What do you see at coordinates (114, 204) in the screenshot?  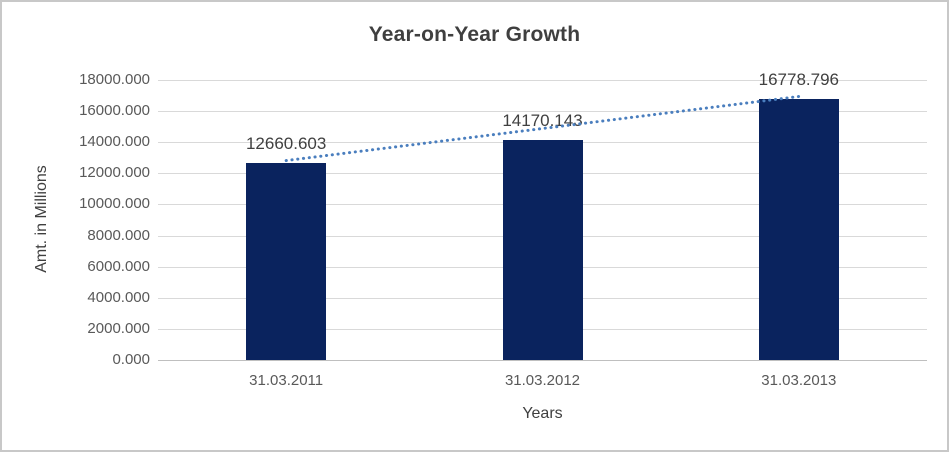 I see `y-tick-label: 10000.000` at bounding box center [114, 204].